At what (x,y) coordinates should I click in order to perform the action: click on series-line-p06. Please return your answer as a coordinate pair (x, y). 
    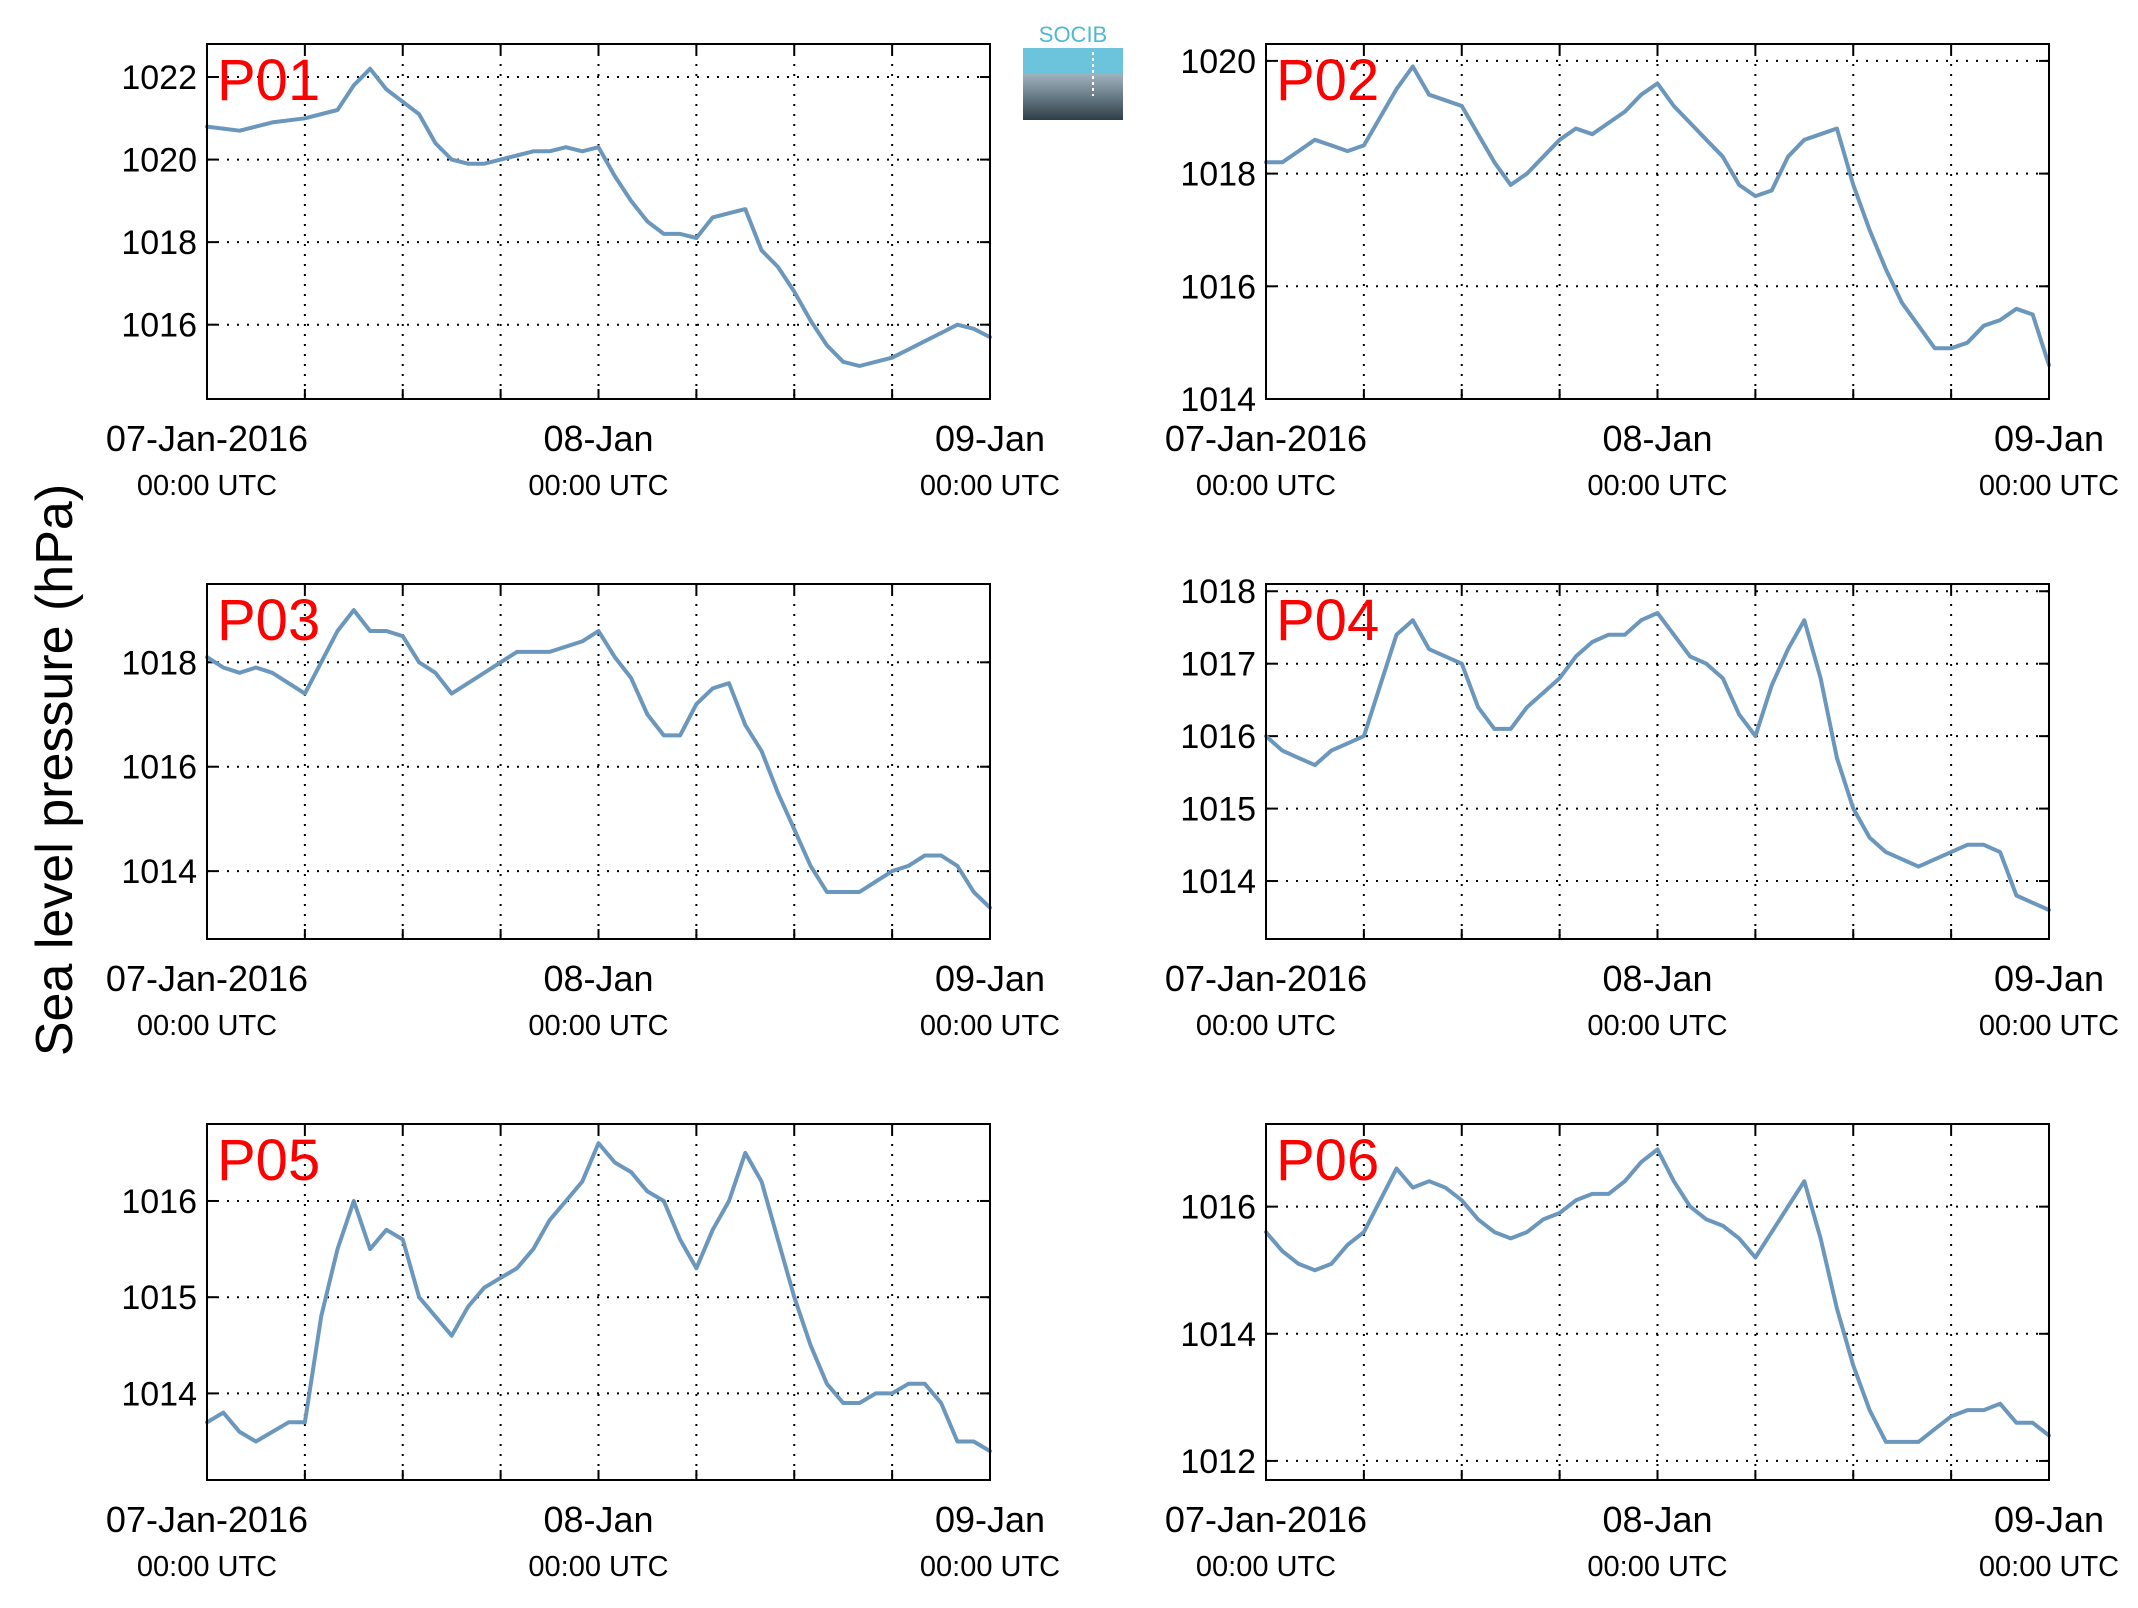
    Looking at the image, I should click on (1657, 1295).